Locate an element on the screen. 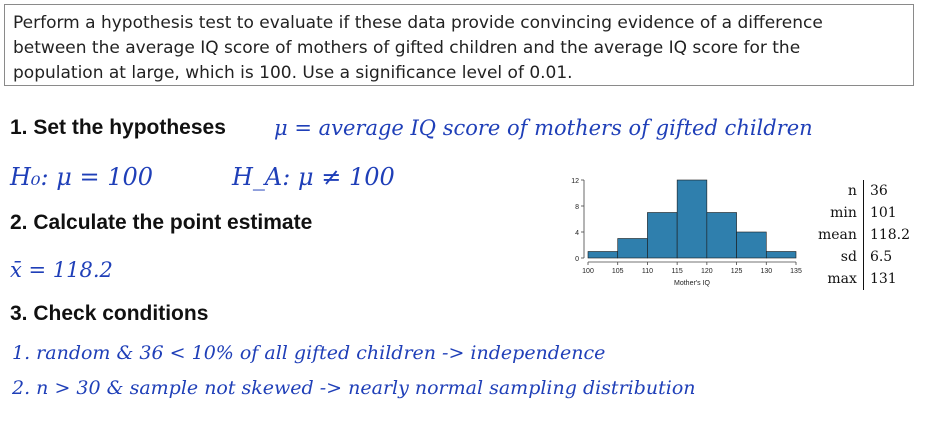  stat-key: n is located at coordinates (838, 191).